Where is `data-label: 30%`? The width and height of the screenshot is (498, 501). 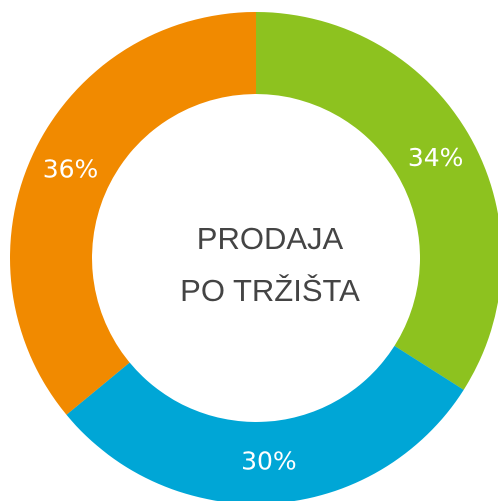
data-label: 30% is located at coordinates (269, 461).